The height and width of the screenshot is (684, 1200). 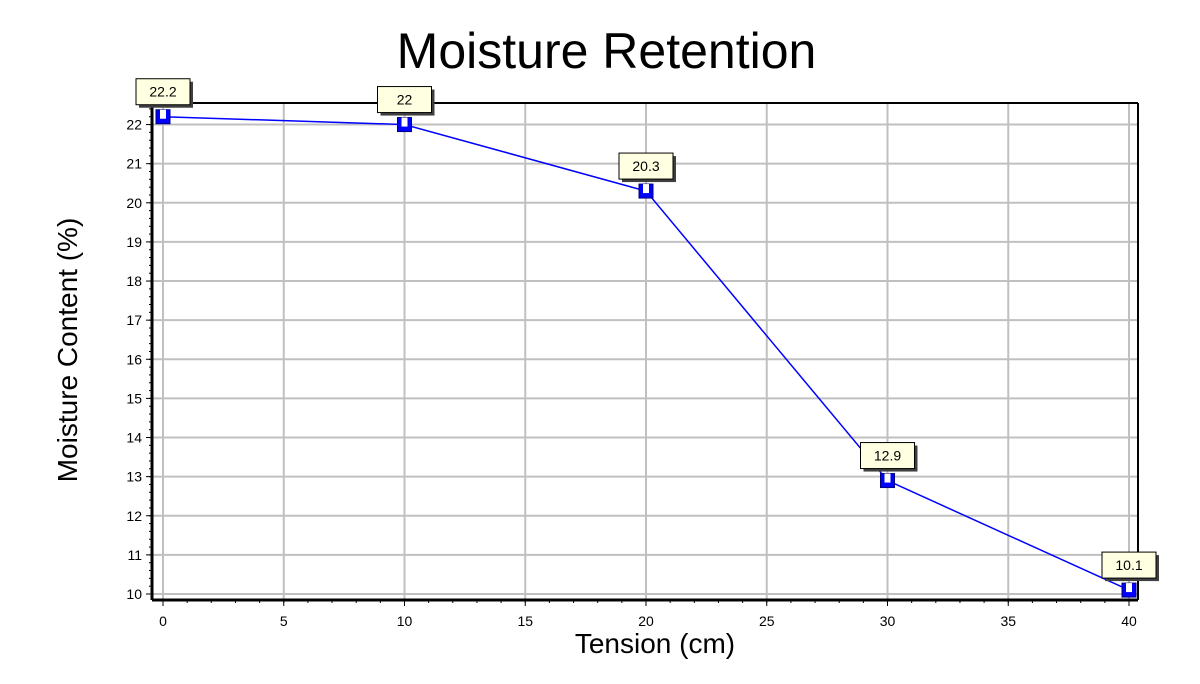 What do you see at coordinates (163, 621) in the screenshot?
I see `x-tick-label: 0` at bounding box center [163, 621].